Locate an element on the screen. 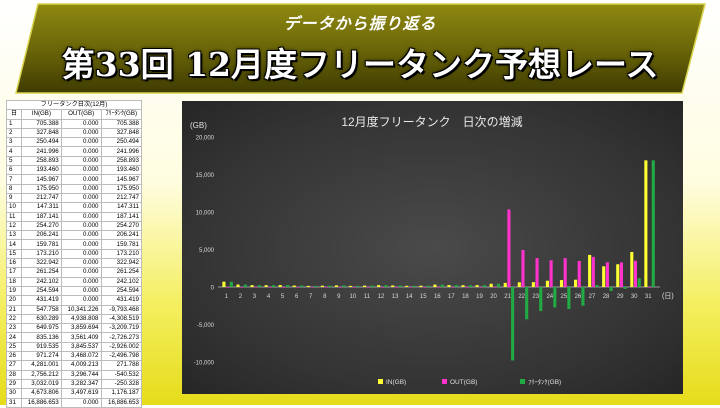 This screenshot has width=720, height=408. cell-freetank: 254.594 is located at coordinates (121, 291).